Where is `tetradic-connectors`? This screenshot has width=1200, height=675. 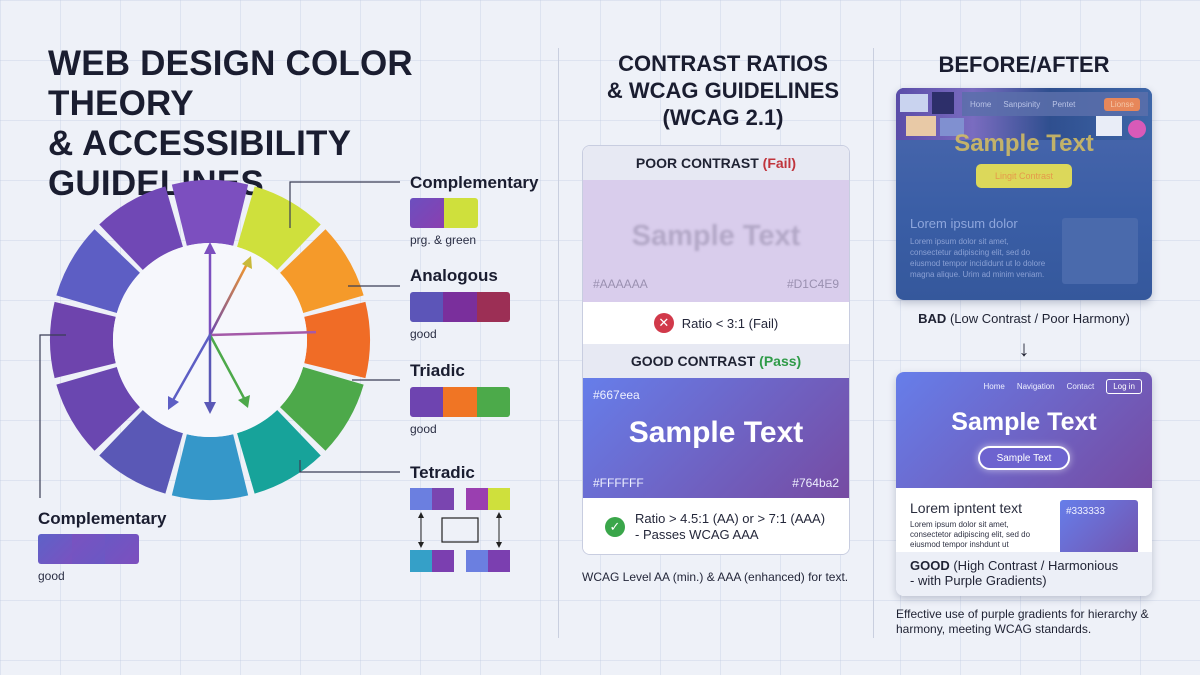
tetradic-connectors is located at coordinates (460, 530).